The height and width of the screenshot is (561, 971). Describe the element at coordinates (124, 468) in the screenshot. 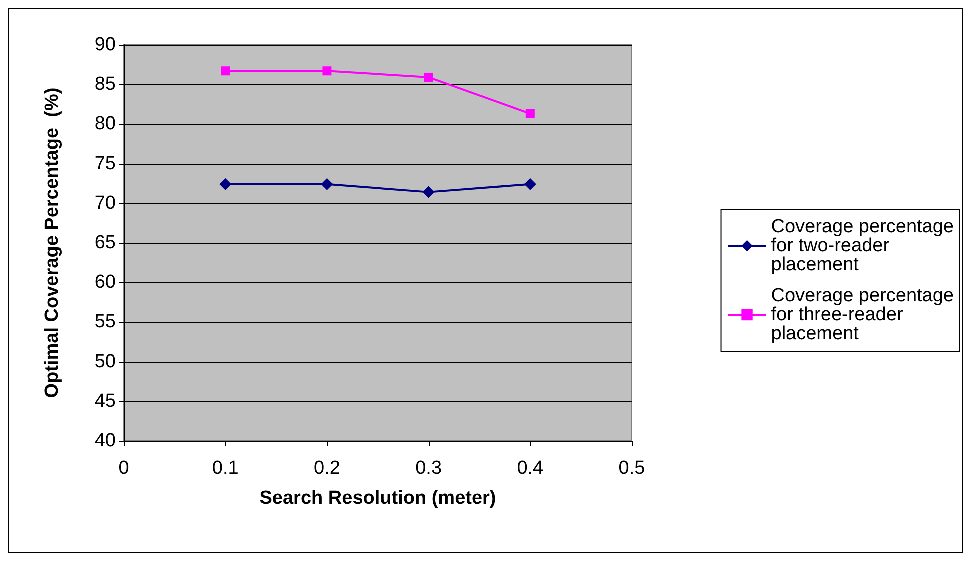

I see `x-tick-label: 0` at that location.